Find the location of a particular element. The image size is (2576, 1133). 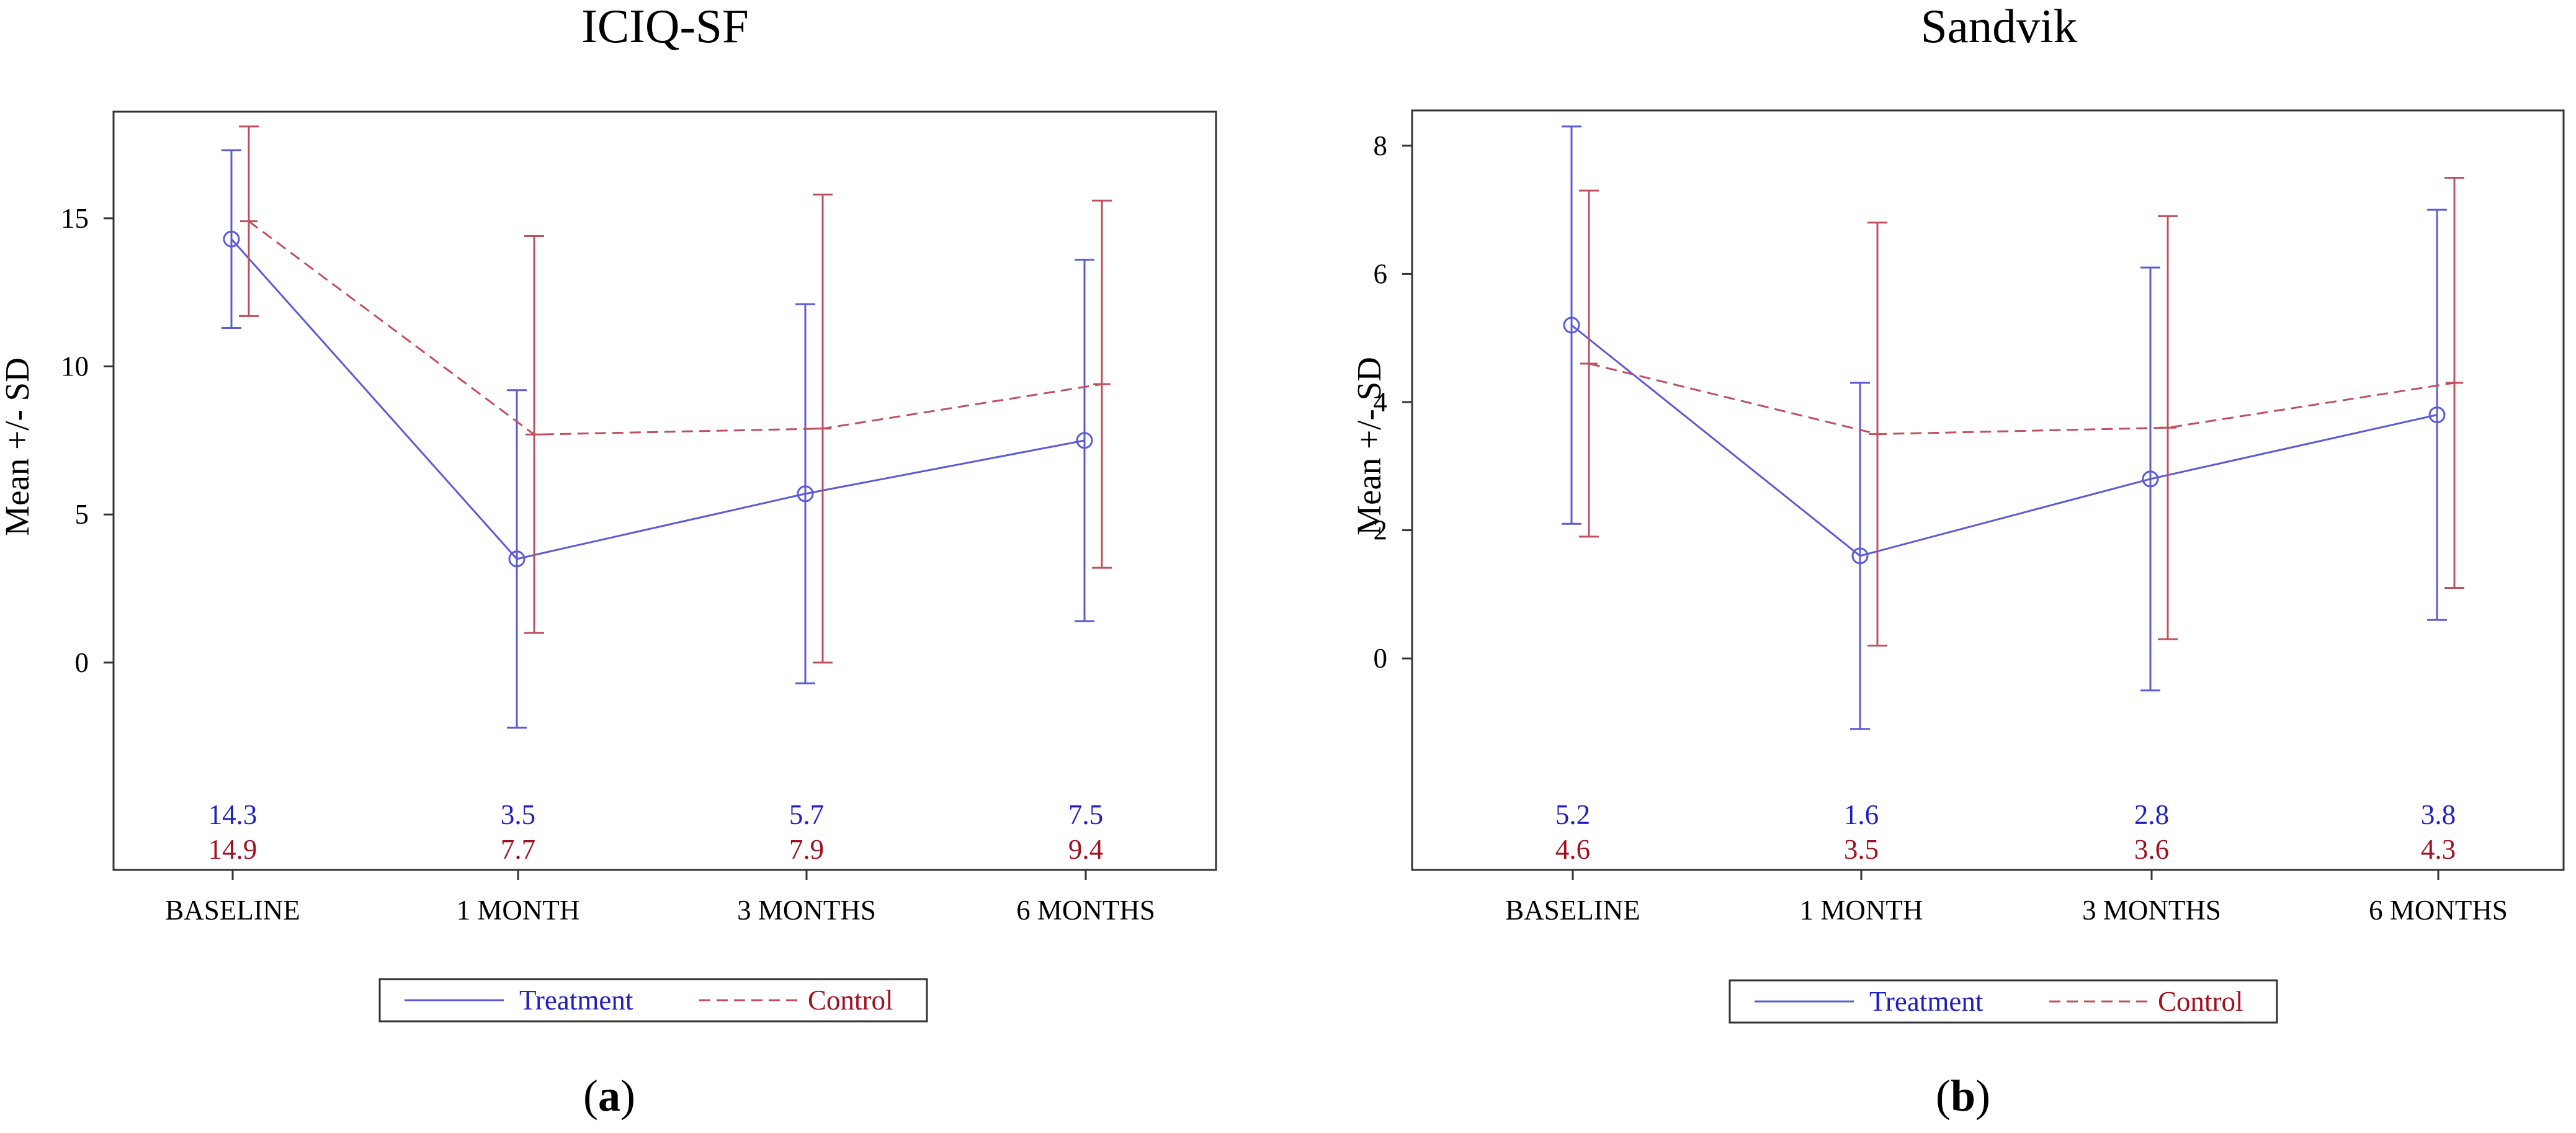

y-tick-label: 5 is located at coordinates (82, 514).